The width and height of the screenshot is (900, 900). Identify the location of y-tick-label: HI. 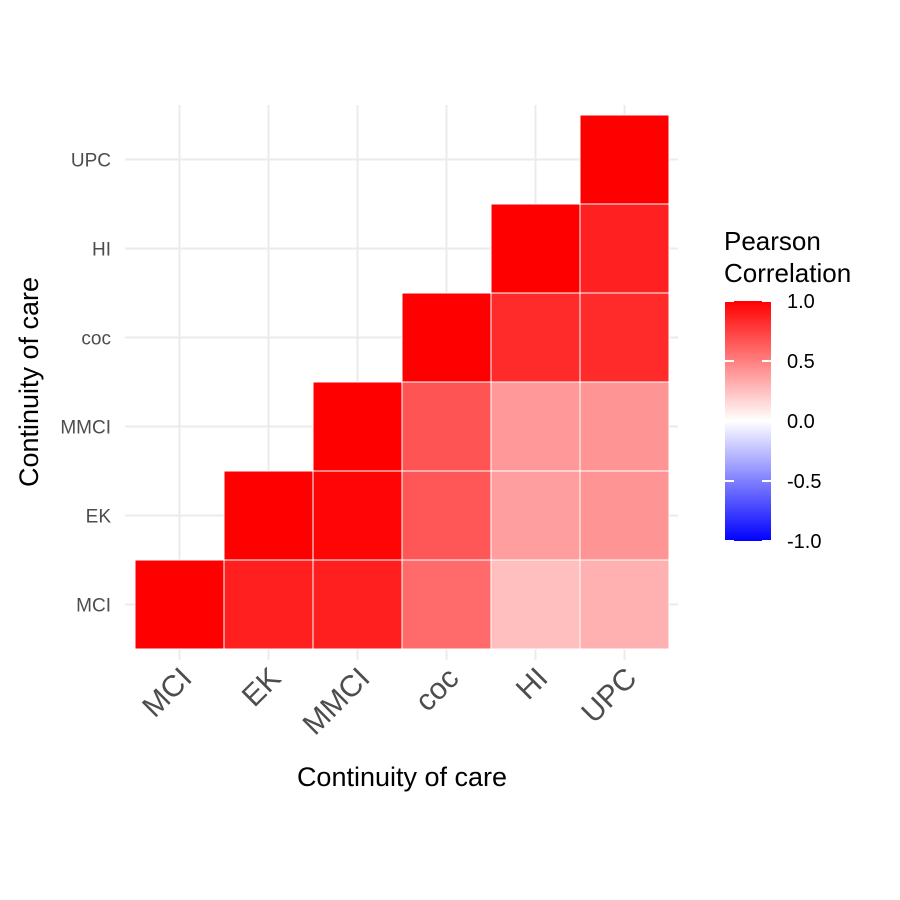
(101, 250).